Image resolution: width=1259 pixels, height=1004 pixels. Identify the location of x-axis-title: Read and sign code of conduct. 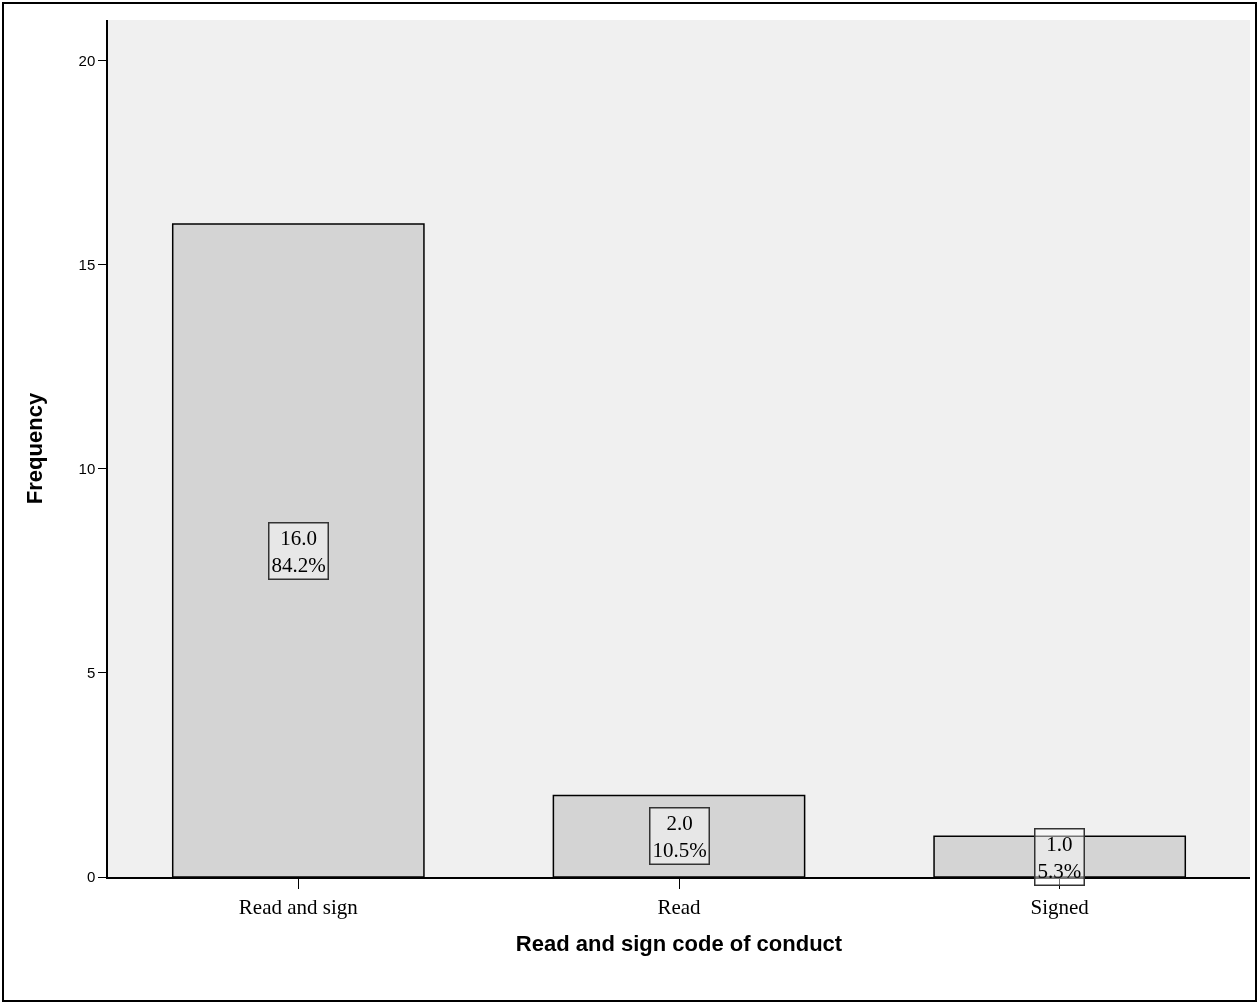
(679, 944).